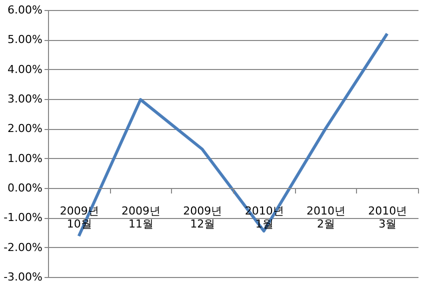 The image size is (422, 283). Describe the element at coordinates (25, 39) in the screenshot. I see `y-tick-label: 5.00%` at that location.